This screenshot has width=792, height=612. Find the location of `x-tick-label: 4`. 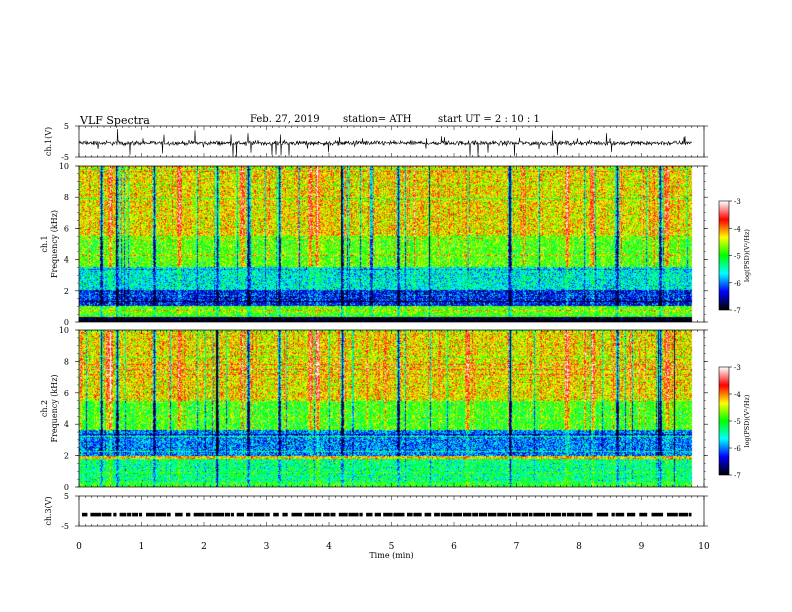

x-tick-label: 4 is located at coordinates (329, 547).